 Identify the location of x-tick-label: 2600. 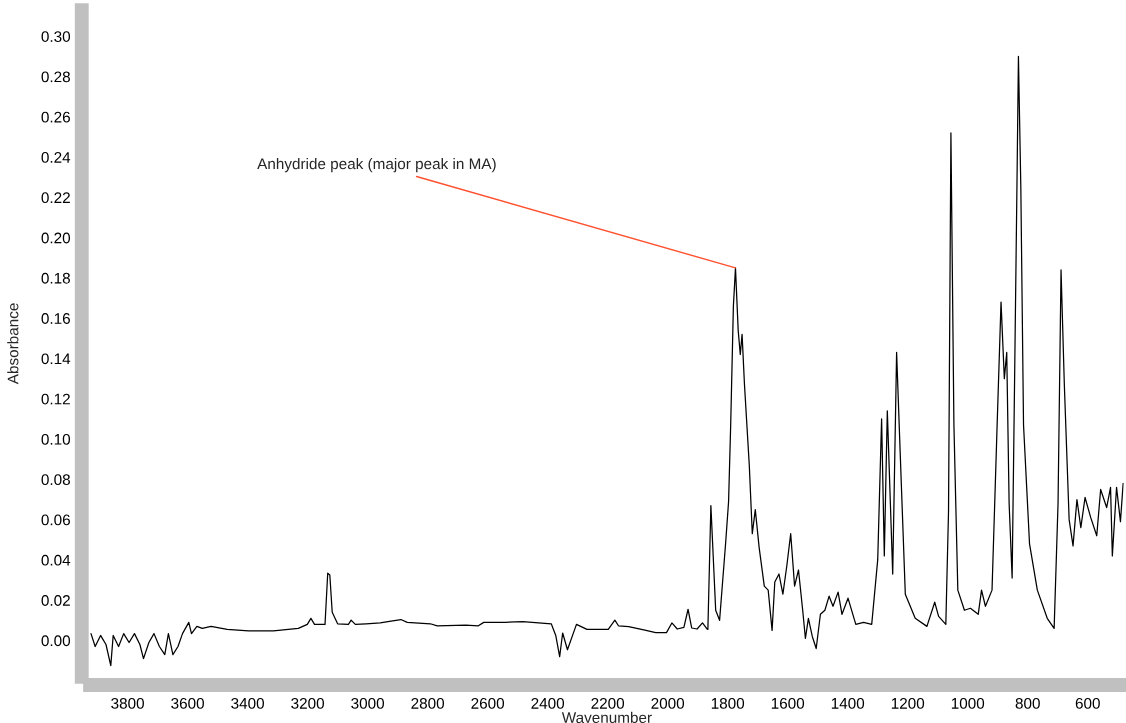
(488, 703).